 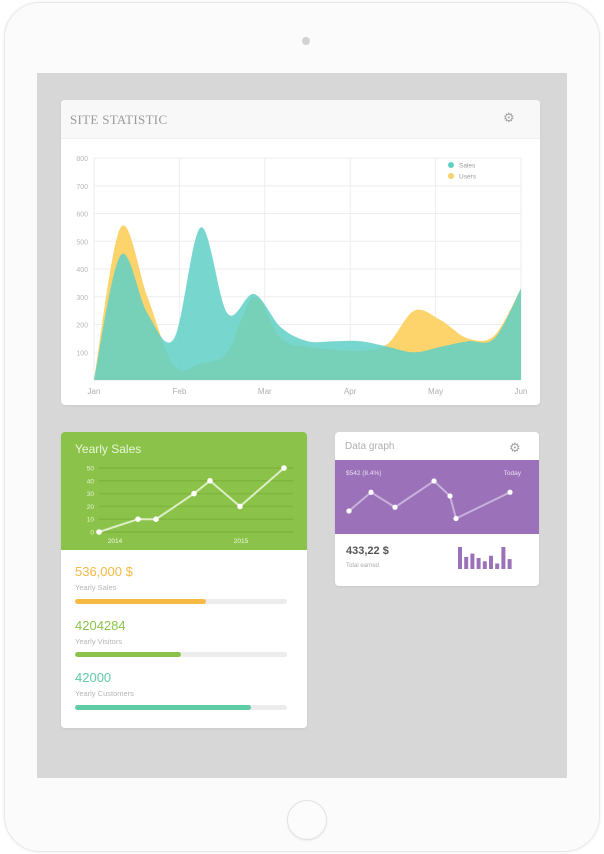 I want to click on stat-yearly-customers: 42000 Yearly Customers, so click(x=184, y=690).